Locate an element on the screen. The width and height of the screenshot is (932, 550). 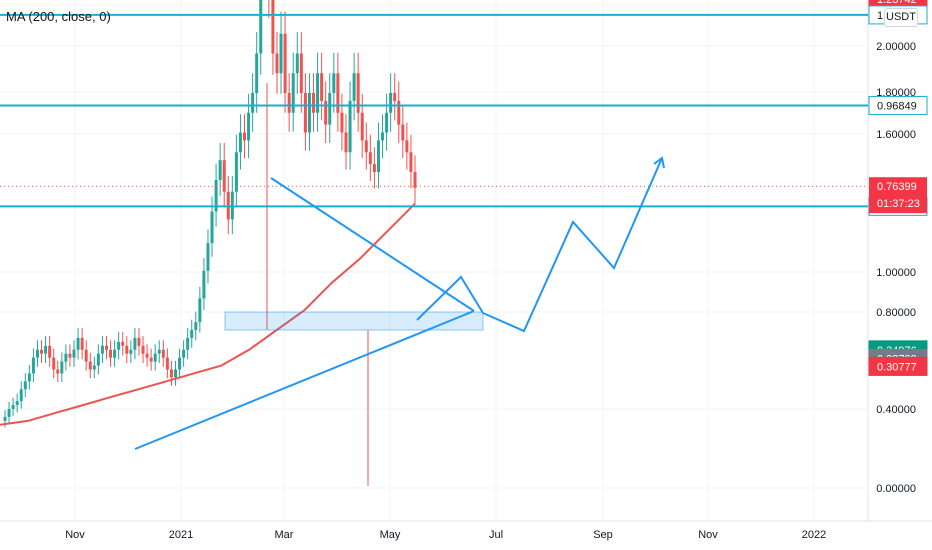
axis-price-tag: 0.30777 is located at coordinates (897, 367).